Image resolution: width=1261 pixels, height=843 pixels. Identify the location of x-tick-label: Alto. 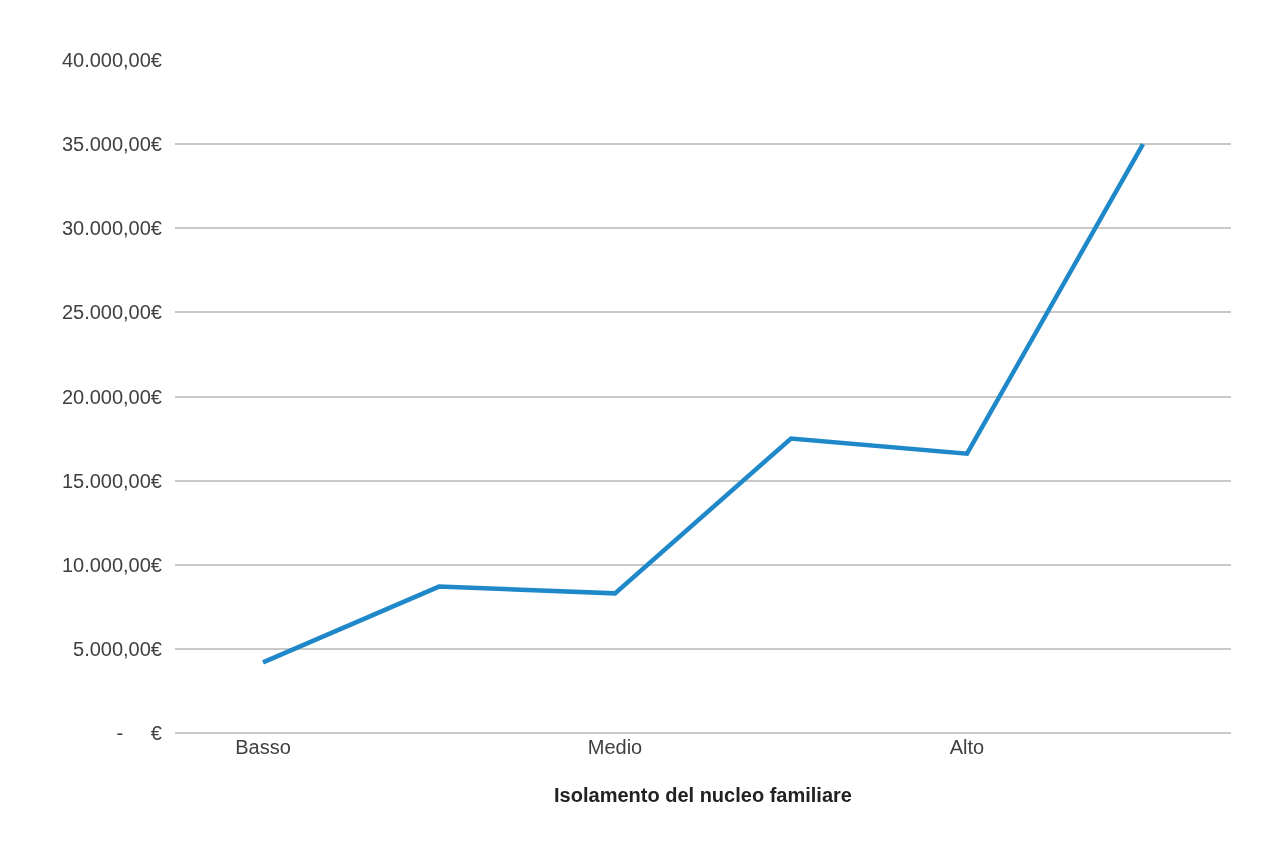
(967, 747).